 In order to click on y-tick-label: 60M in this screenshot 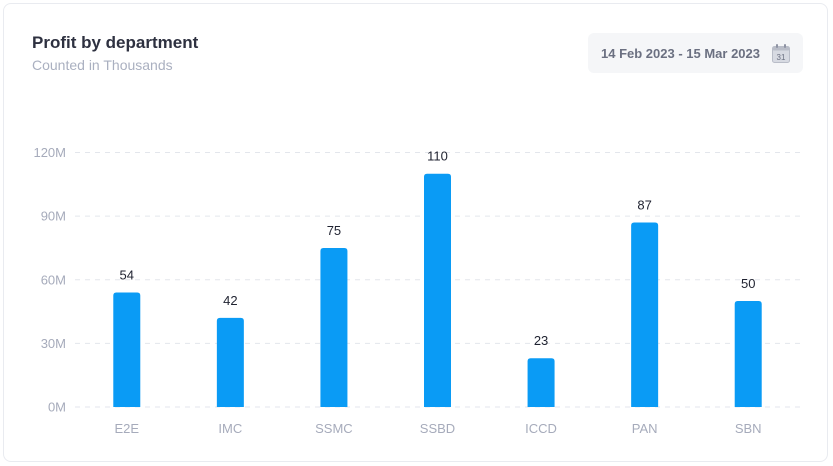, I will do `click(53, 279)`.